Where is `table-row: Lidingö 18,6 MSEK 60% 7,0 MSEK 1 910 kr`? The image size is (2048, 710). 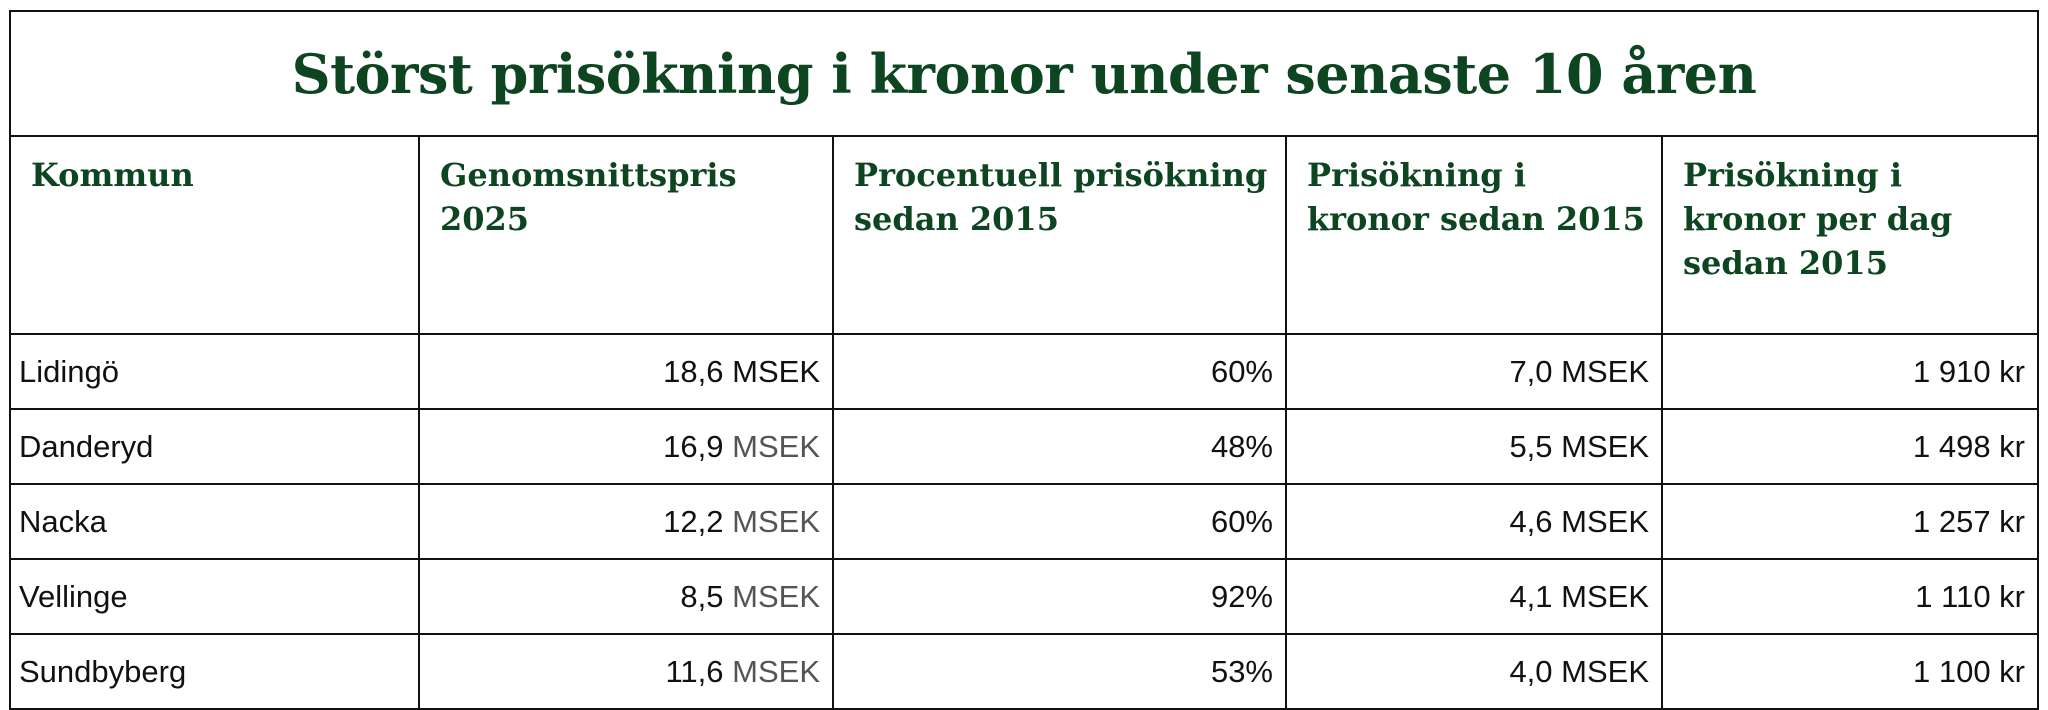
table-row: Lidingö 18,6 MSEK 60% 7,0 MSEK 1 910 kr is located at coordinates (1024, 371).